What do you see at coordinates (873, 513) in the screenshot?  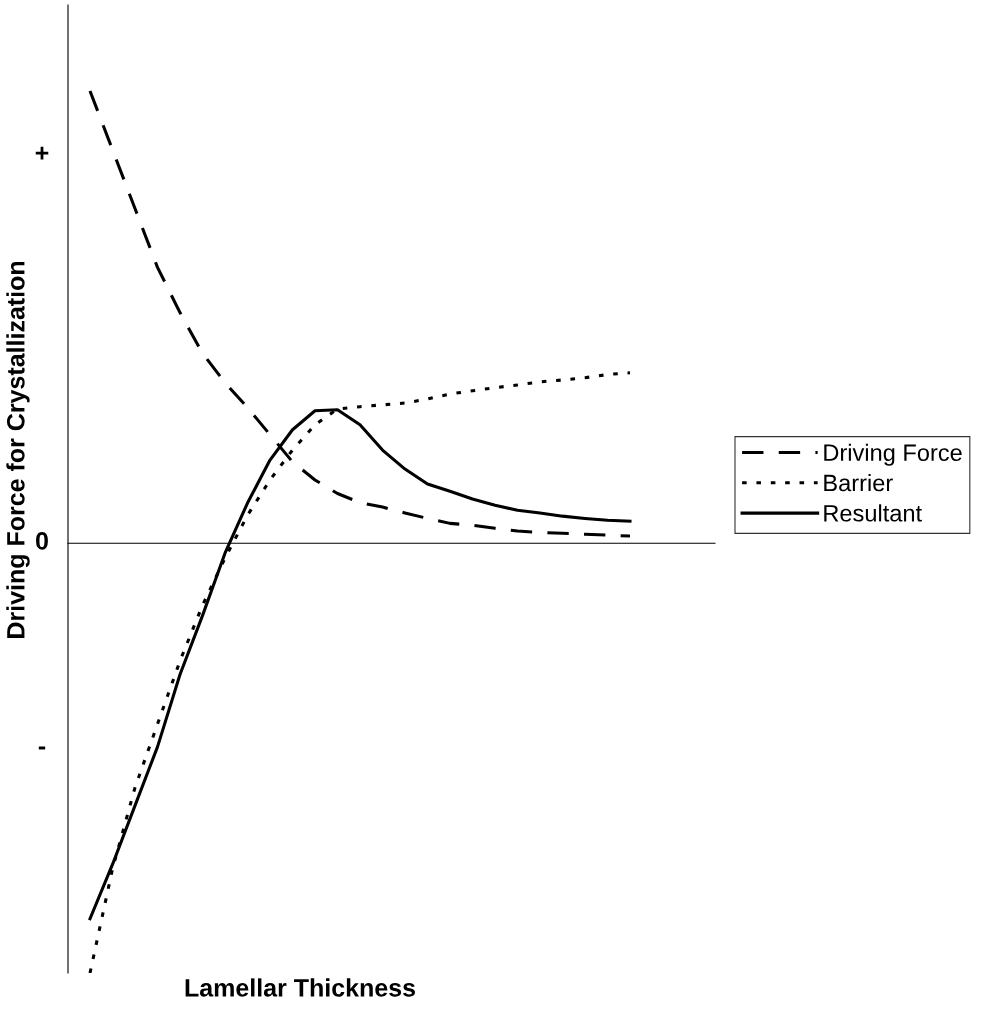 I see `legend-label: Resultant` at bounding box center [873, 513].